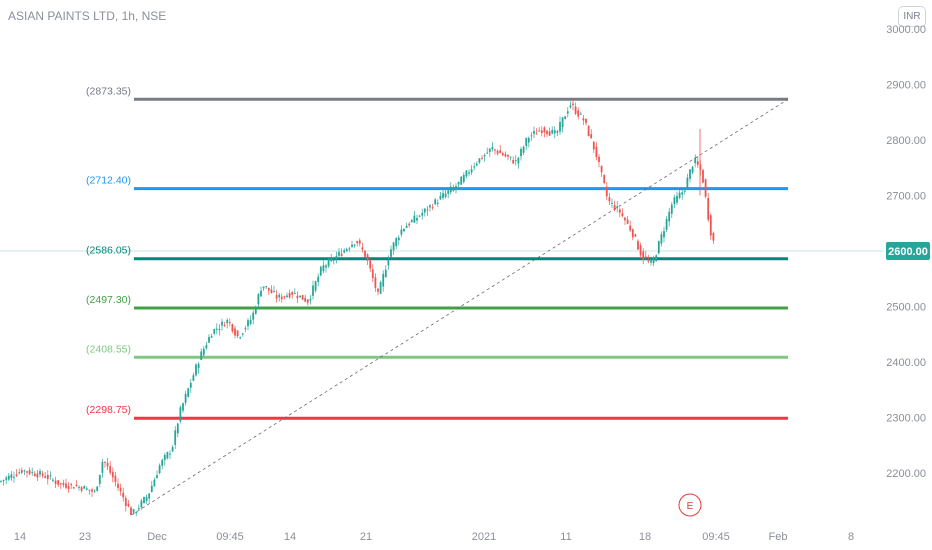 Image resolution: width=932 pixels, height=550 pixels. I want to click on event-marker, so click(690, 505).